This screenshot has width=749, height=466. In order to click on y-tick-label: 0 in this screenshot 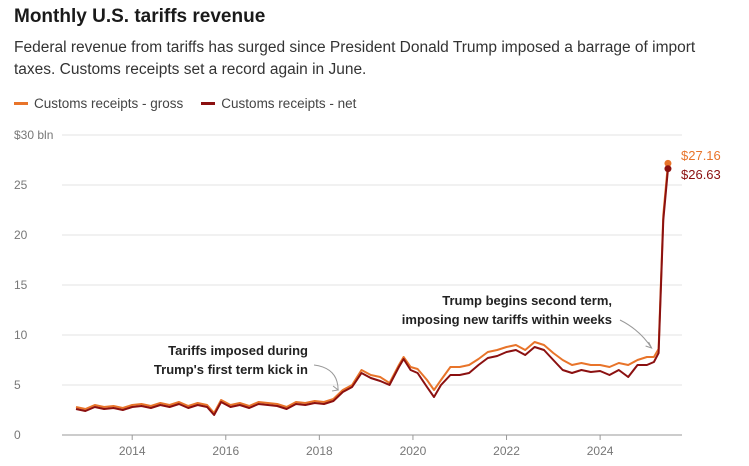, I will do `click(17, 435)`.